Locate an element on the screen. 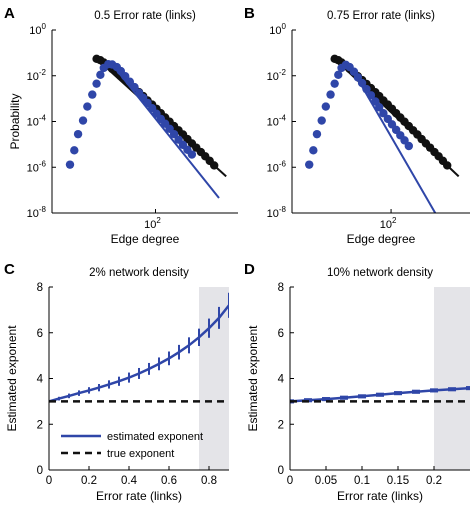 The height and width of the screenshot is (505, 474). tick-exponent: -8 is located at coordinates (283, 209).